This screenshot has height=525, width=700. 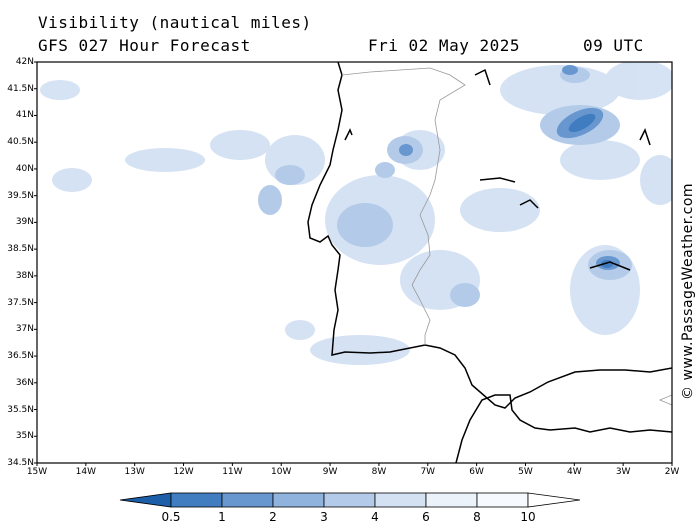 What do you see at coordinates (175, 22) in the screenshot?
I see `map-title: Visibility (nautical miles)` at bounding box center [175, 22].